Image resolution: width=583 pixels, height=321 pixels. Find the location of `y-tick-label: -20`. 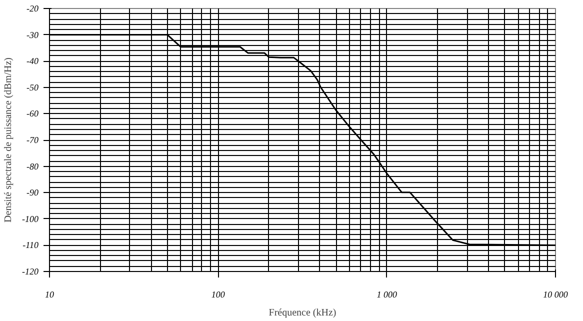

y-tick-label: -20 is located at coordinates (32, 9).